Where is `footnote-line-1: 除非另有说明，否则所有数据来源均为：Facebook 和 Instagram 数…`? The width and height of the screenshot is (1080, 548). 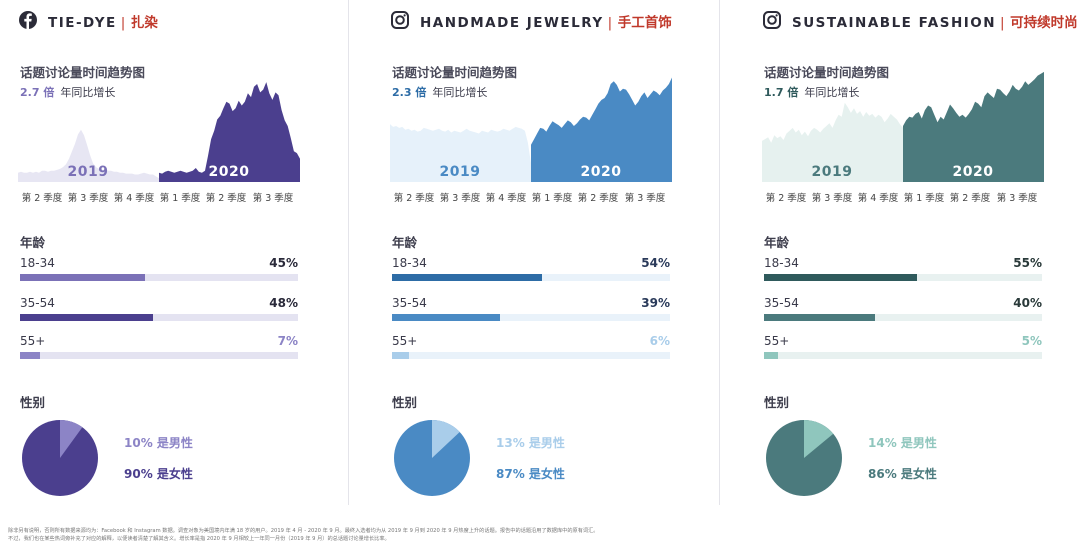 footnote-line-1: 除非另有说明，否则所有数据来源均为：Facebook 和 Instagram 数… is located at coordinates (303, 531).